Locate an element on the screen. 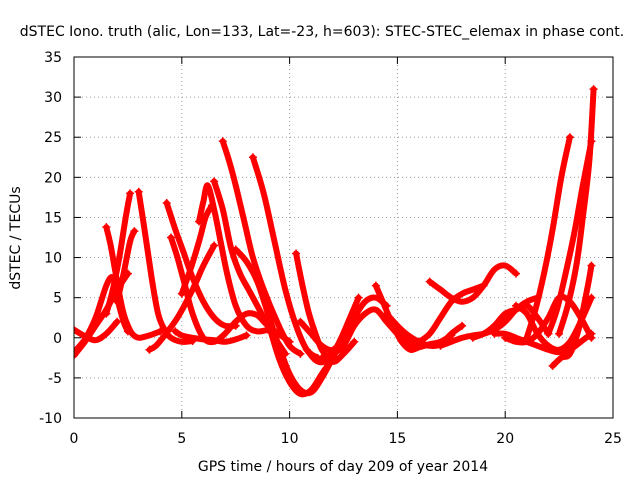 The height and width of the screenshot is (480, 640). y-tick-label: 35 is located at coordinates (53, 58).